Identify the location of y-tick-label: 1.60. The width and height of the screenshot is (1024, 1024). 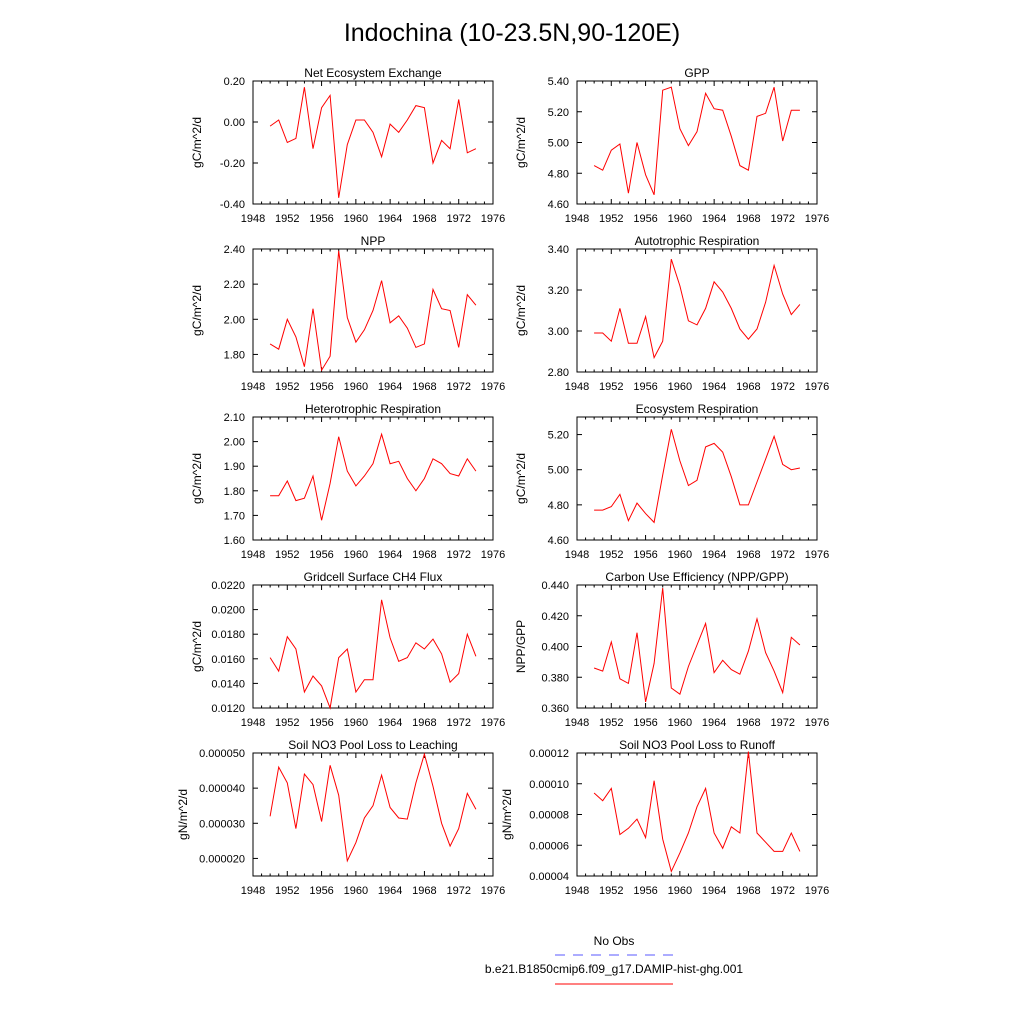
(234, 541).